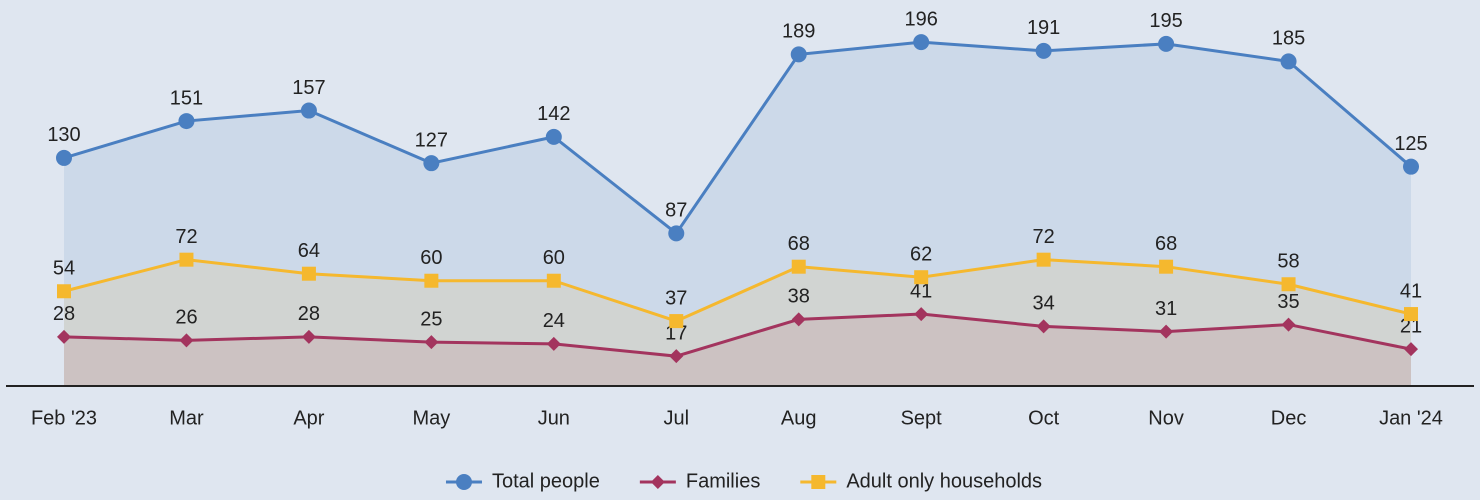 The width and height of the screenshot is (1480, 500). What do you see at coordinates (64, 269) in the screenshot?
I see `data-label: 54` at bounding box center [64, 269].